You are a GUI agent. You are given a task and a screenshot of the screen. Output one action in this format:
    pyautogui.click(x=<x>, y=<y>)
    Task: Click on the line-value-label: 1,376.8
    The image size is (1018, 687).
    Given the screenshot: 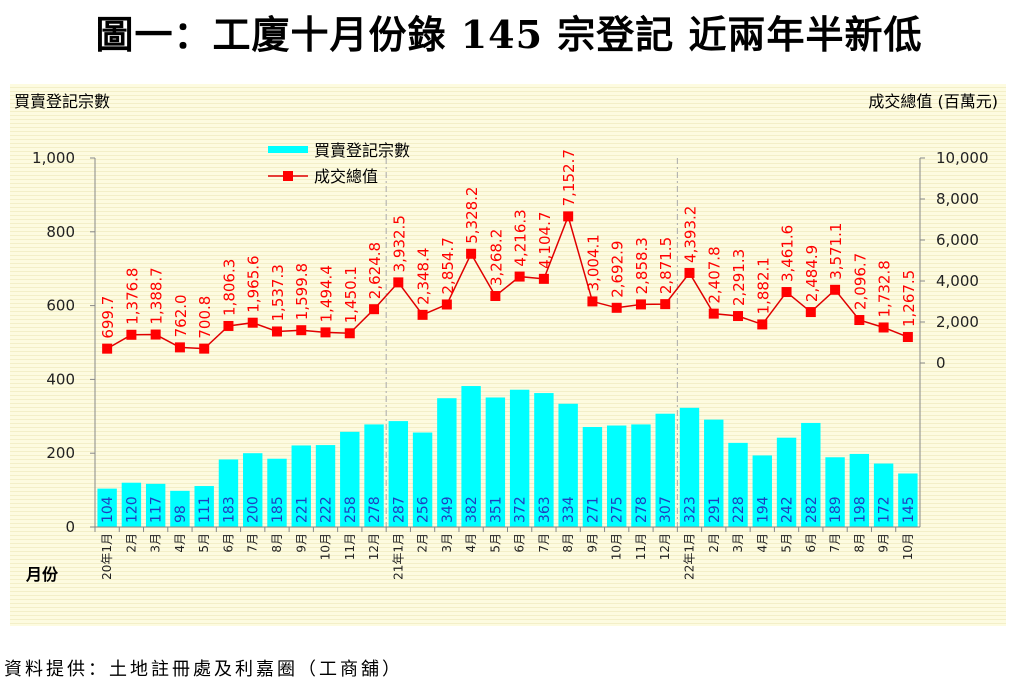 What is the action you would take?
    pyautogui.click(x=132, y=296)
    